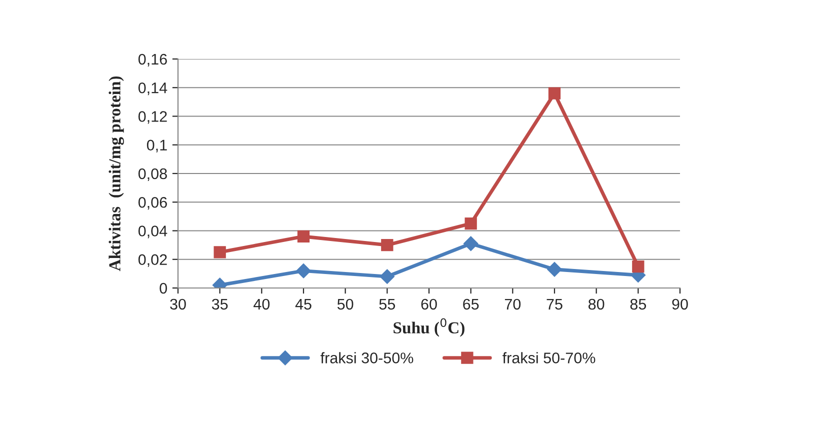 This screenshot has width=837, height=421. Describe the element at coordinates (387, 304) in the screenshot. I see `x-tick-label: 55` at that location.